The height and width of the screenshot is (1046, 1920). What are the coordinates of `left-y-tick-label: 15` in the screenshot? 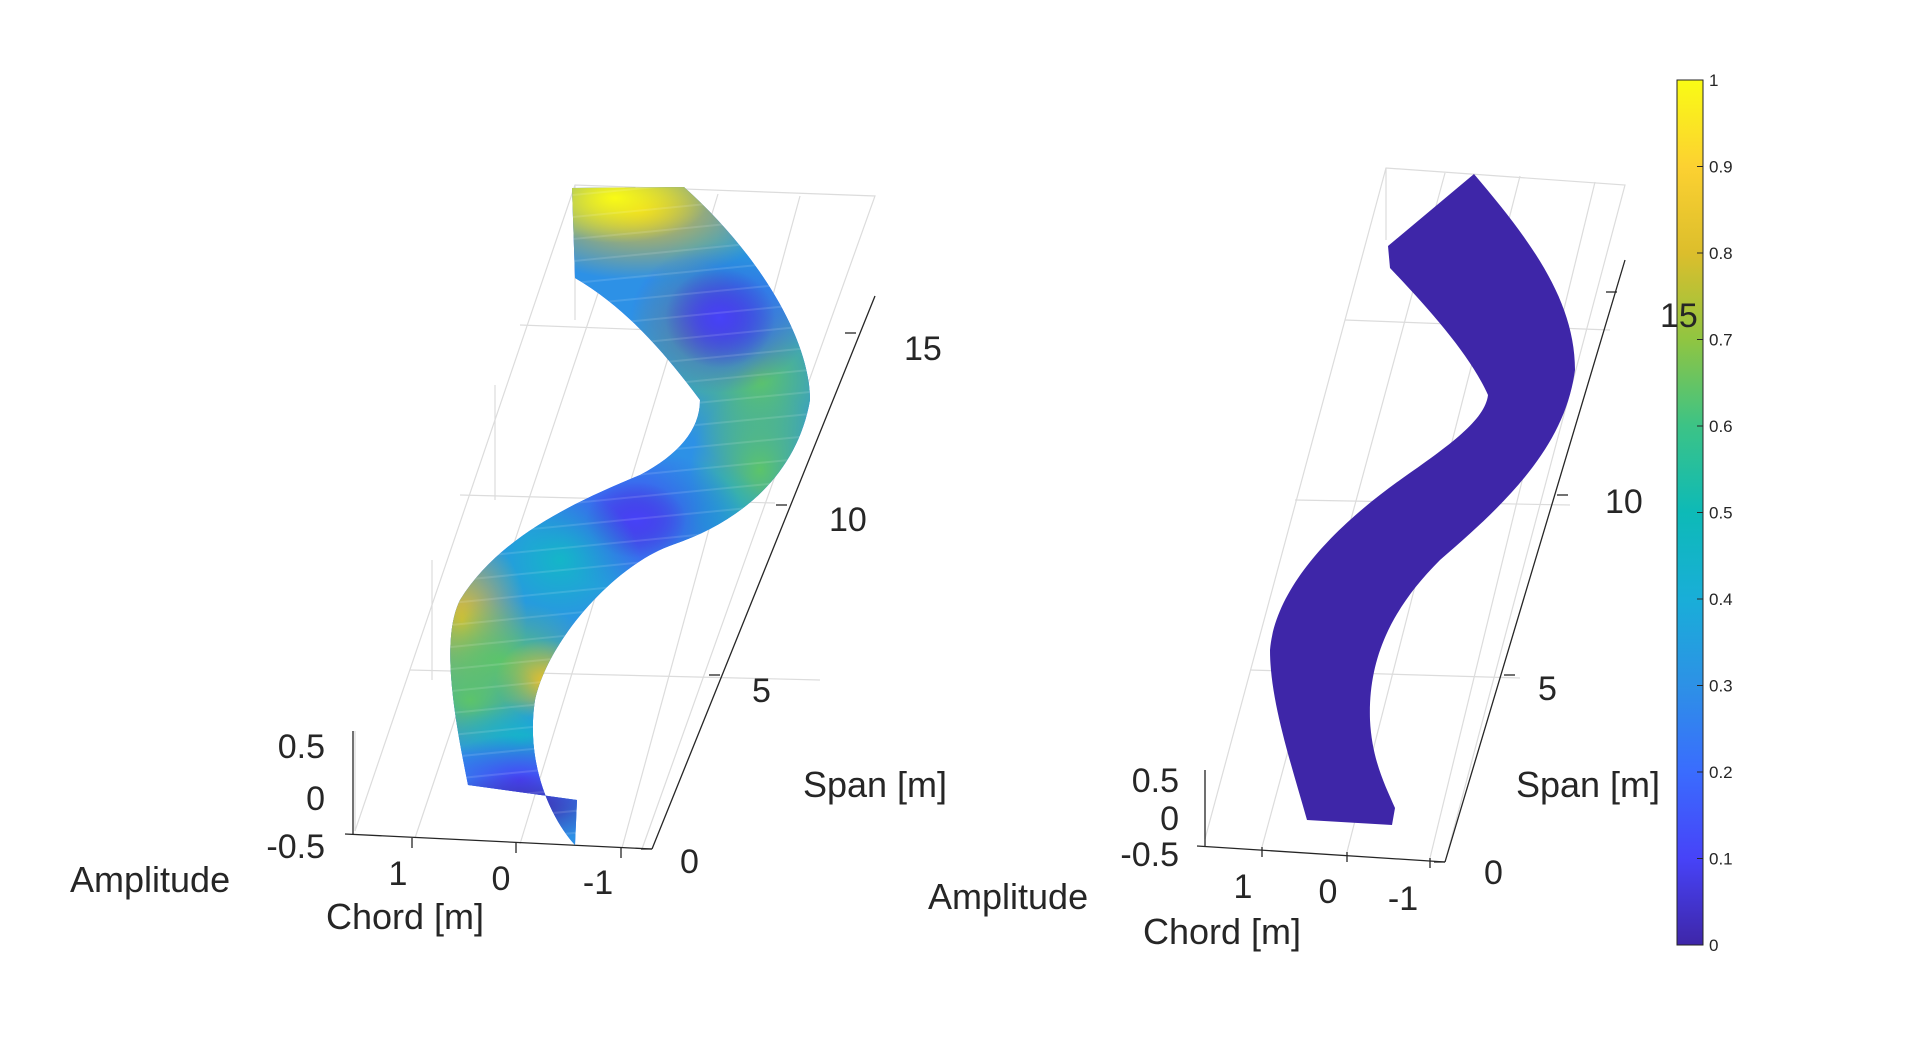 It's located at (923, 349).